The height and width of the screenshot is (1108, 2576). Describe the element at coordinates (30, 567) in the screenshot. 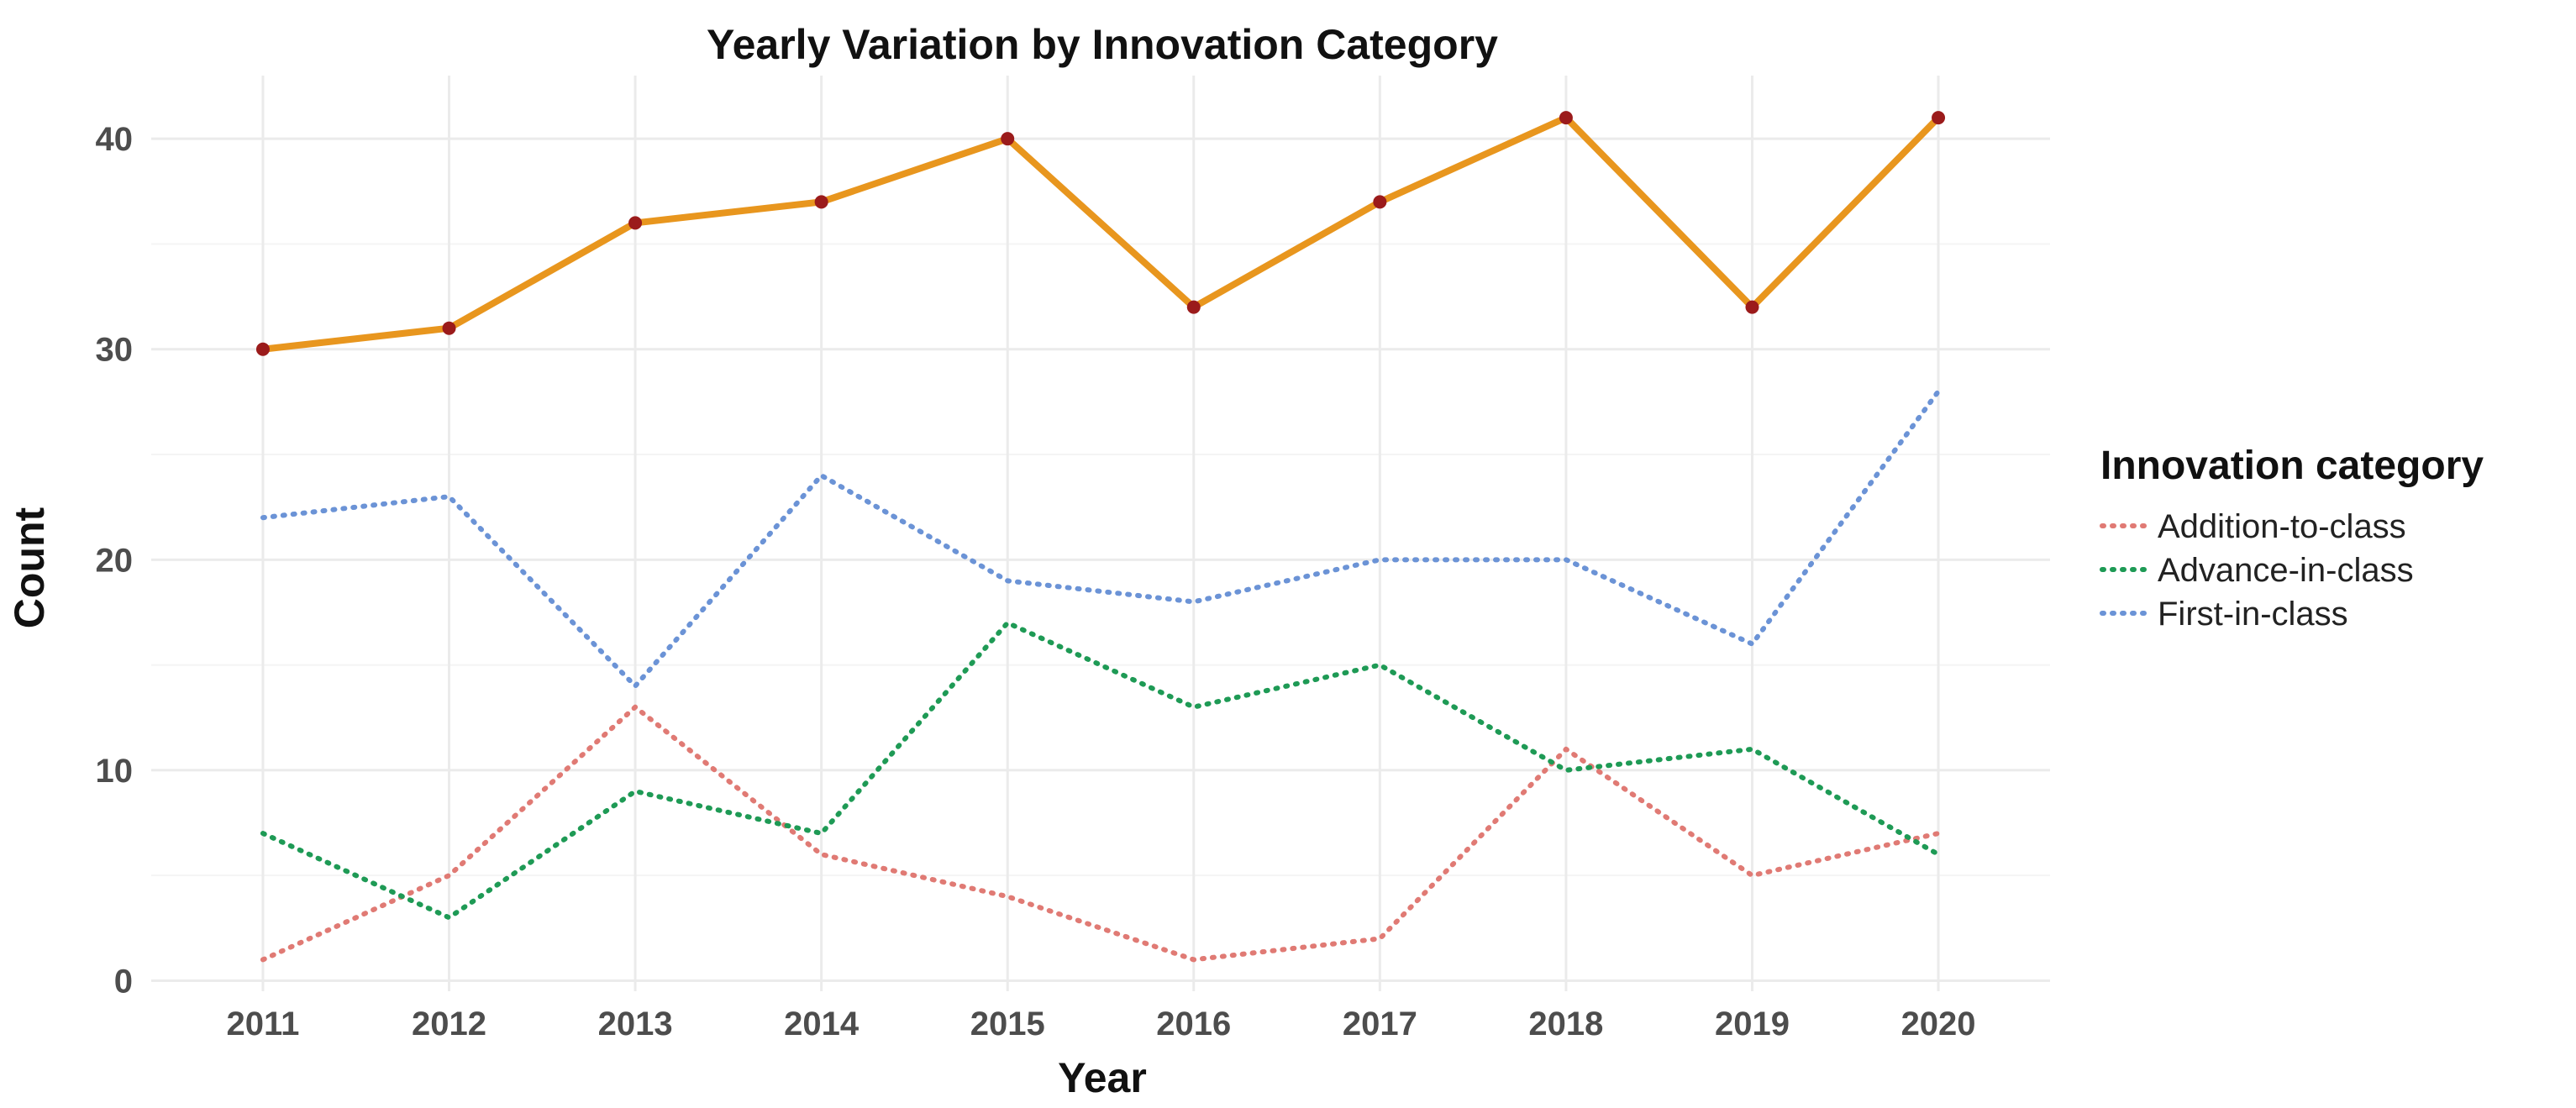

I see `y-axis-title: Count` at that location.